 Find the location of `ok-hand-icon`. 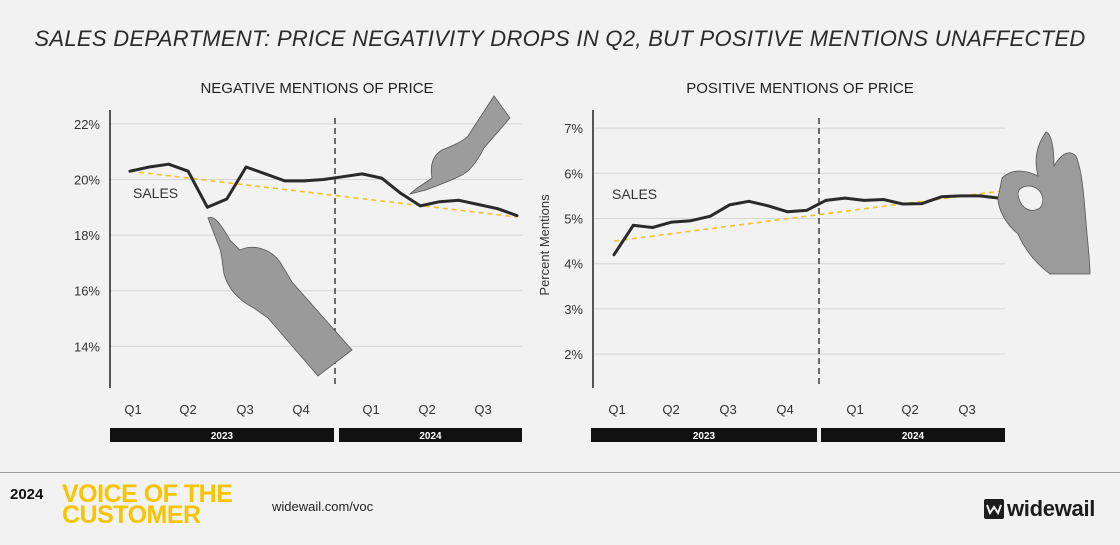

ok-hand-icon is located at coordinates (1044, 203).